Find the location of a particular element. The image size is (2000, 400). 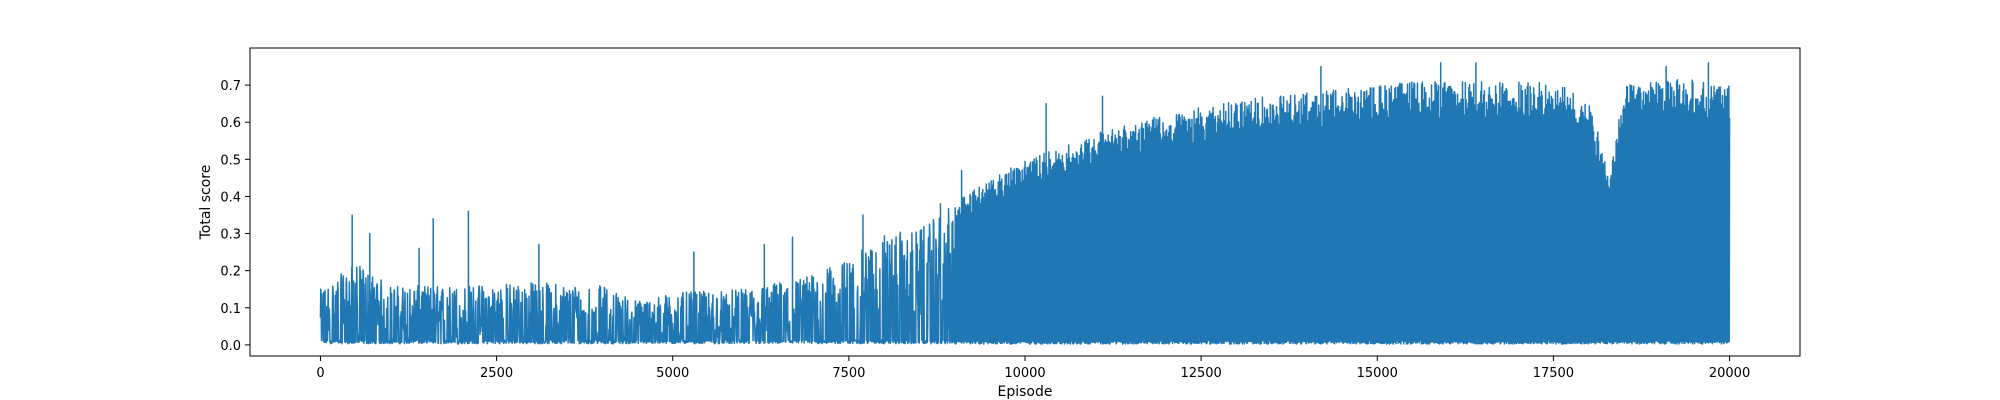

x-tick-label: 0 is located at coordinates (320, 373).